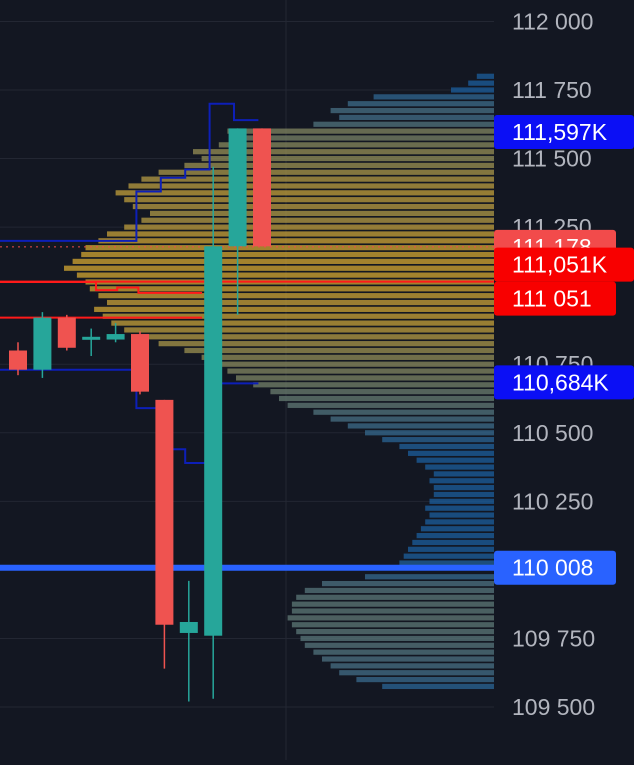 Image resolution: width=634 pixels, height=765 pixels. Describe the element at coordinates (560, 132) in the screenshot. I see `price-label-upper-band: 111,597K` at that location.